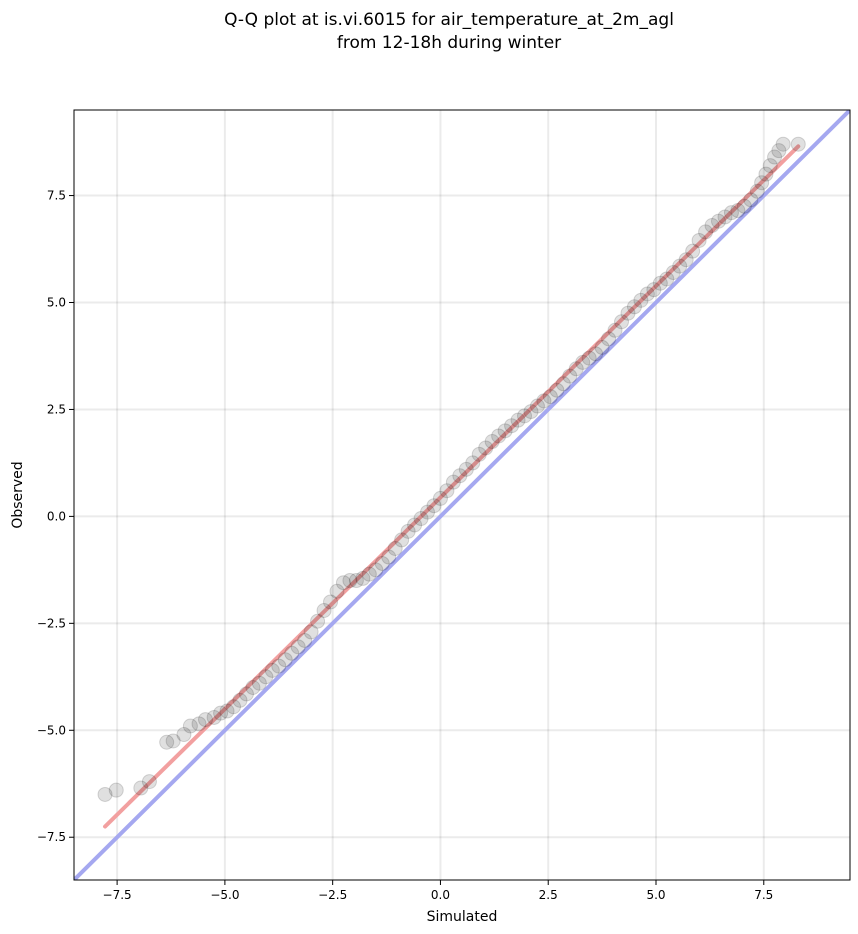 The image size is (858, 934). What do you see at coordinates (332, 895) in the screenshot?
I see `x-tick-label: −2.5` at bounding box center [332, 895].